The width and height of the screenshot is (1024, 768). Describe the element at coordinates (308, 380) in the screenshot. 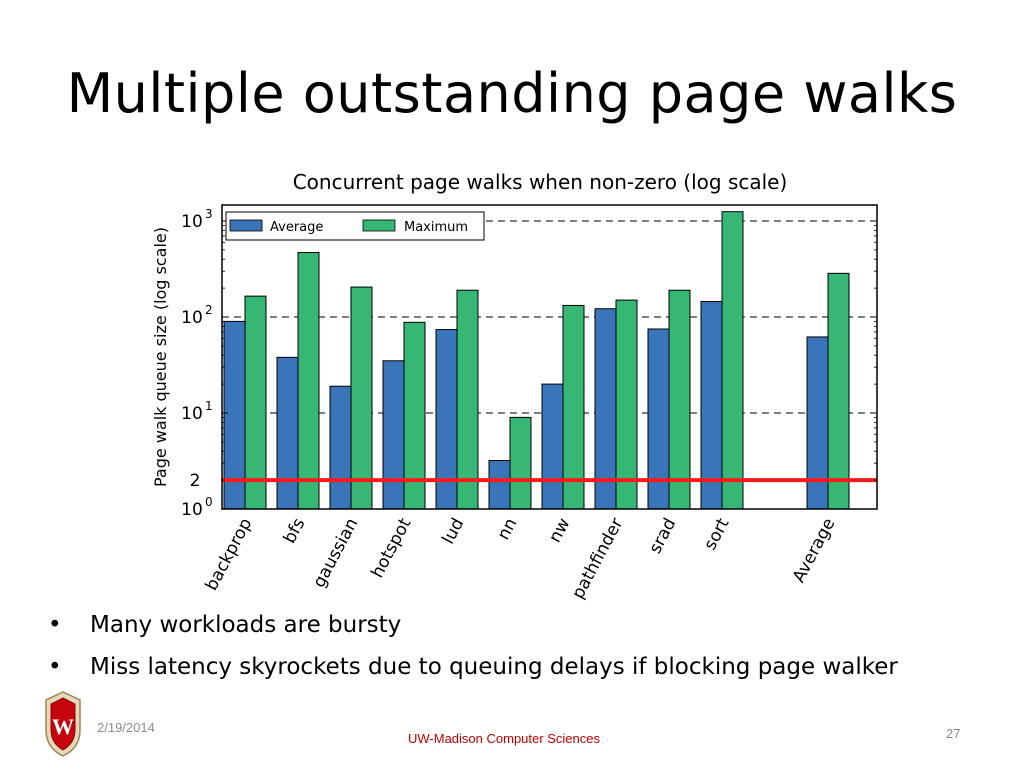

I see `bar-bfs-maximum` at that location.